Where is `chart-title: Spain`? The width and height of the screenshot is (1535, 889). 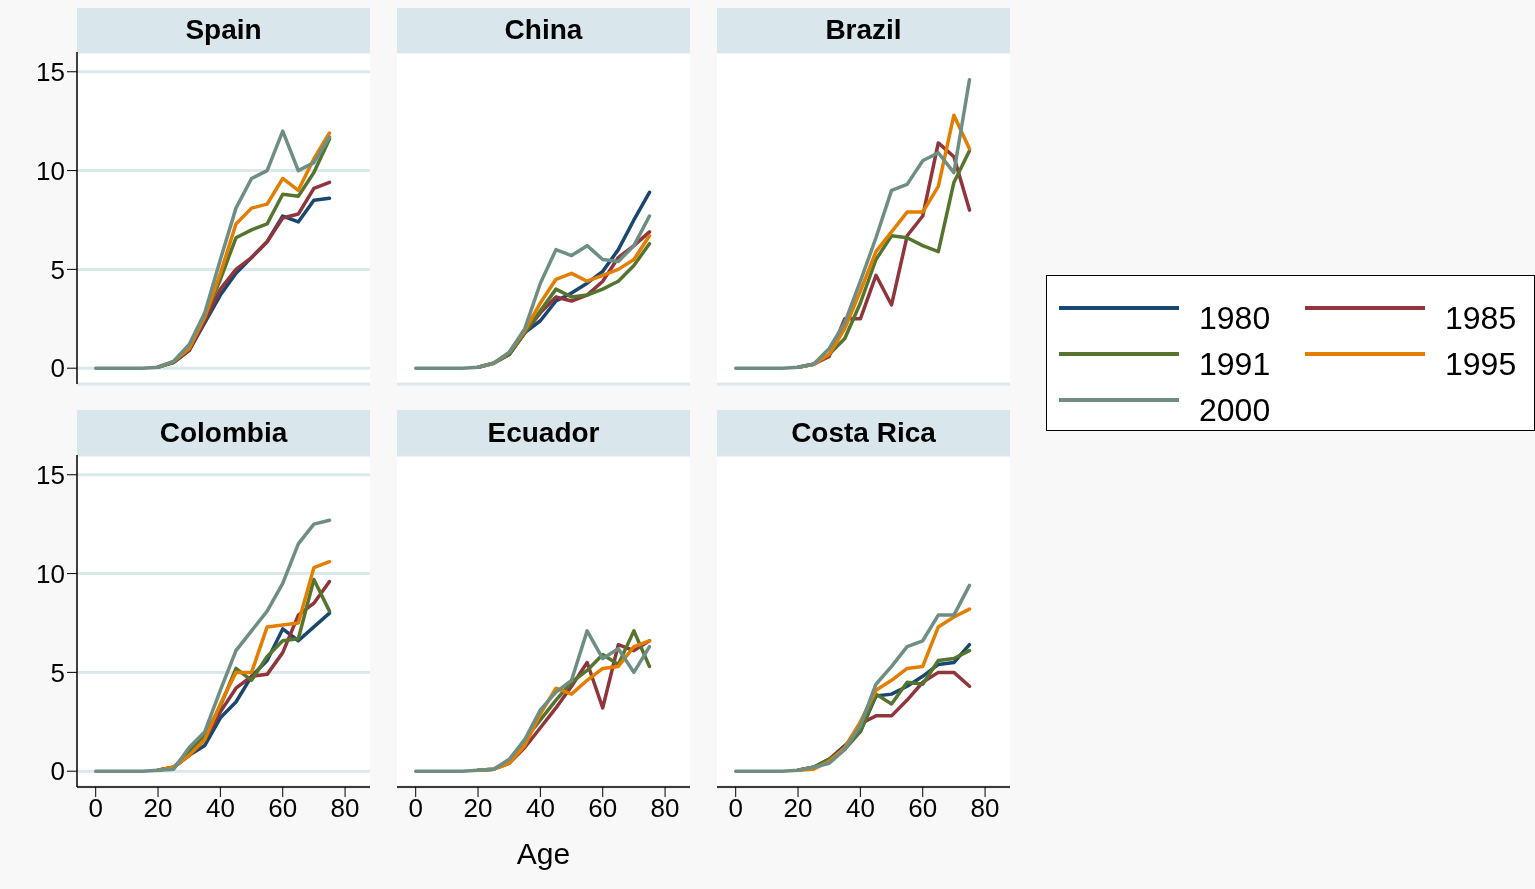 chart-title: Spain is located at coordinates (223, 30).